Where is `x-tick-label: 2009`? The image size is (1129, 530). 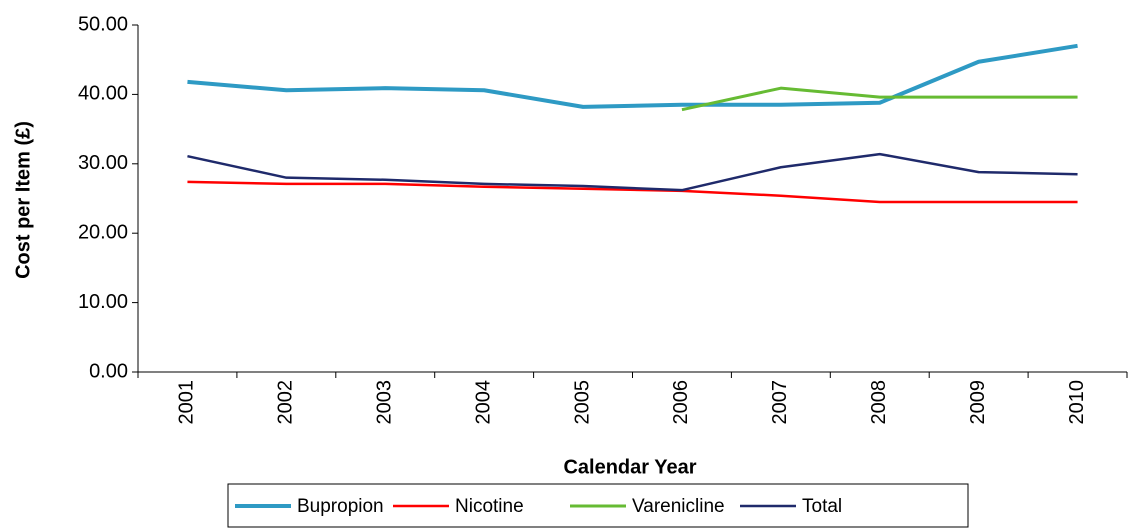 x-tick-label: 2009 is located at coordinates (978, 402).